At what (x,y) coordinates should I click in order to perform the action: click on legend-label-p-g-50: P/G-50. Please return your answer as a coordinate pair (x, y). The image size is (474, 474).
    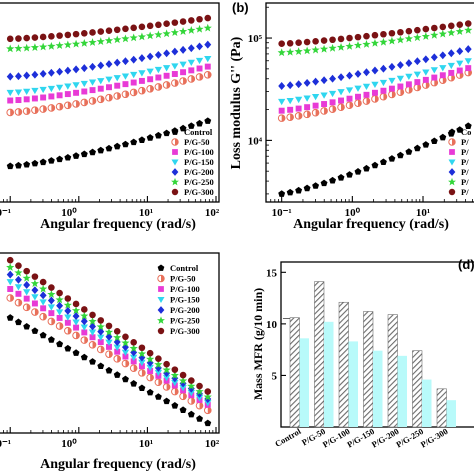
    Looking at the image, I should click on (197, 142).